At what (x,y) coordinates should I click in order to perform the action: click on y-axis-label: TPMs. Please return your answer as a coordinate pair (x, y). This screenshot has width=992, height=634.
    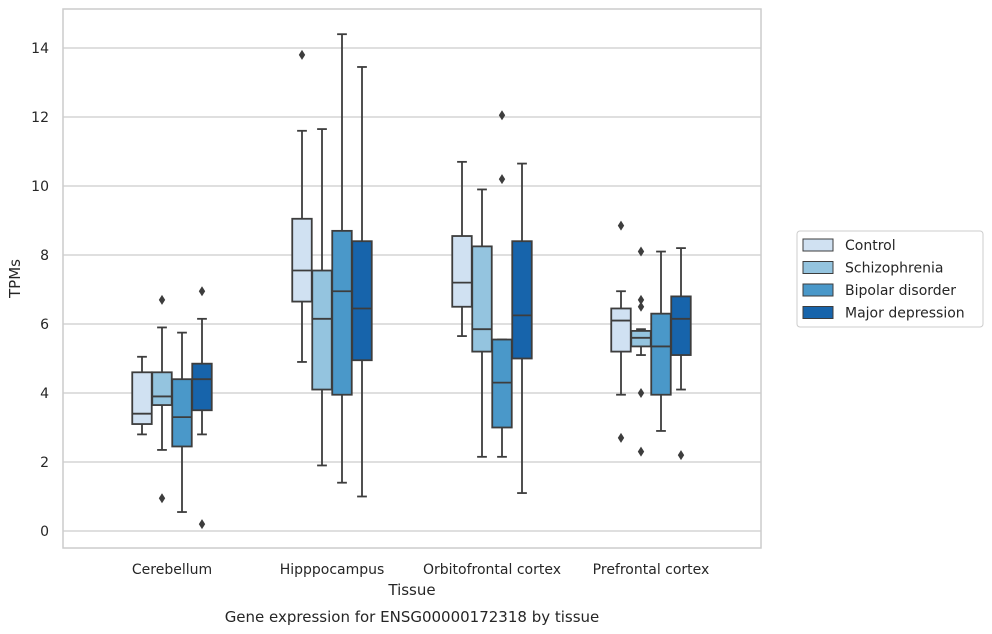
    Looking at the image, I should click on (15, 279).